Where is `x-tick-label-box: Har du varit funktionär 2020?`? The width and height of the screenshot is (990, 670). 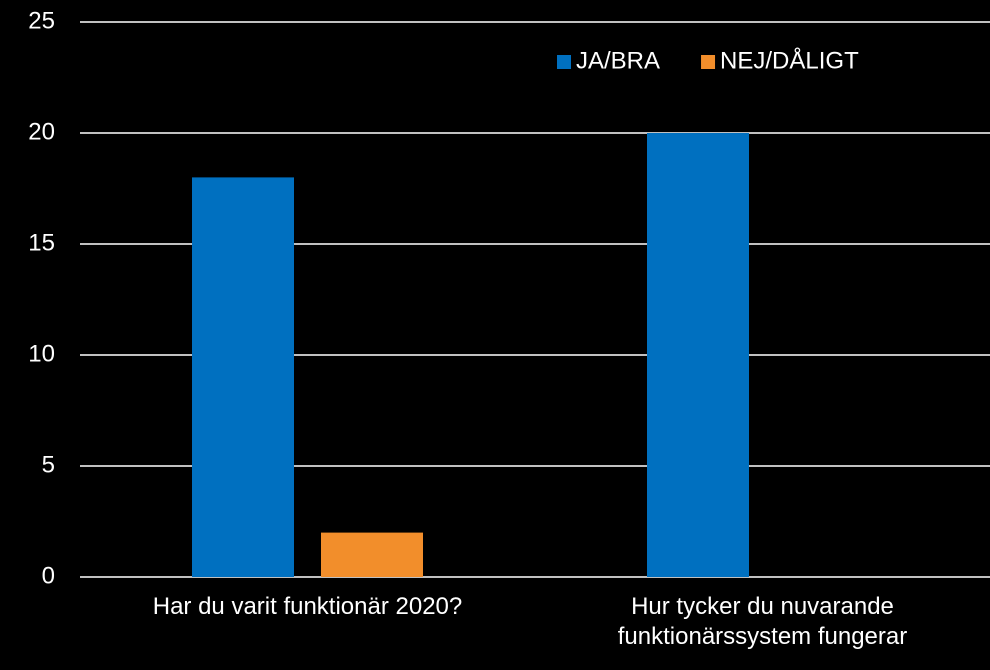 x-tick-label-box: Har du varit funktionär 2020? is located at coordinates (307, 606).